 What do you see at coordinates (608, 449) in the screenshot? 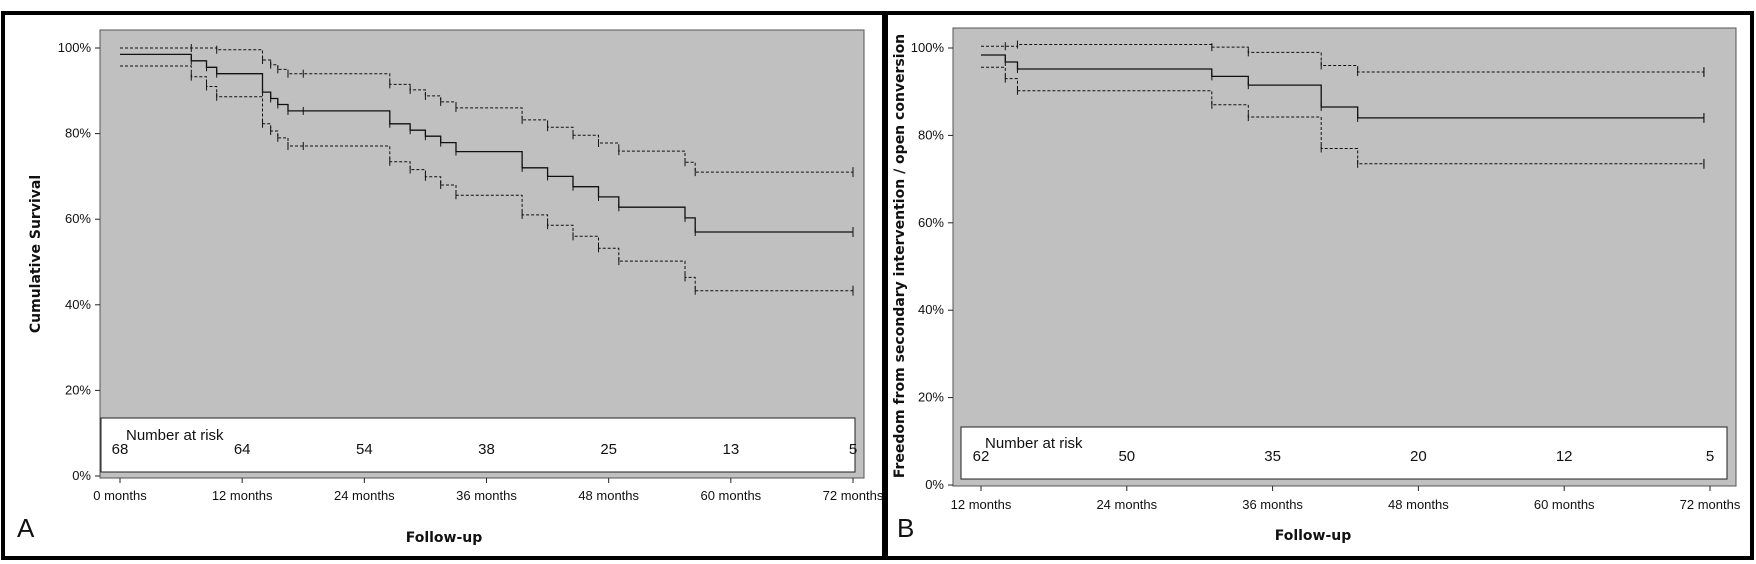
I see `risk-value: 25` at bounding box center [608, 449].